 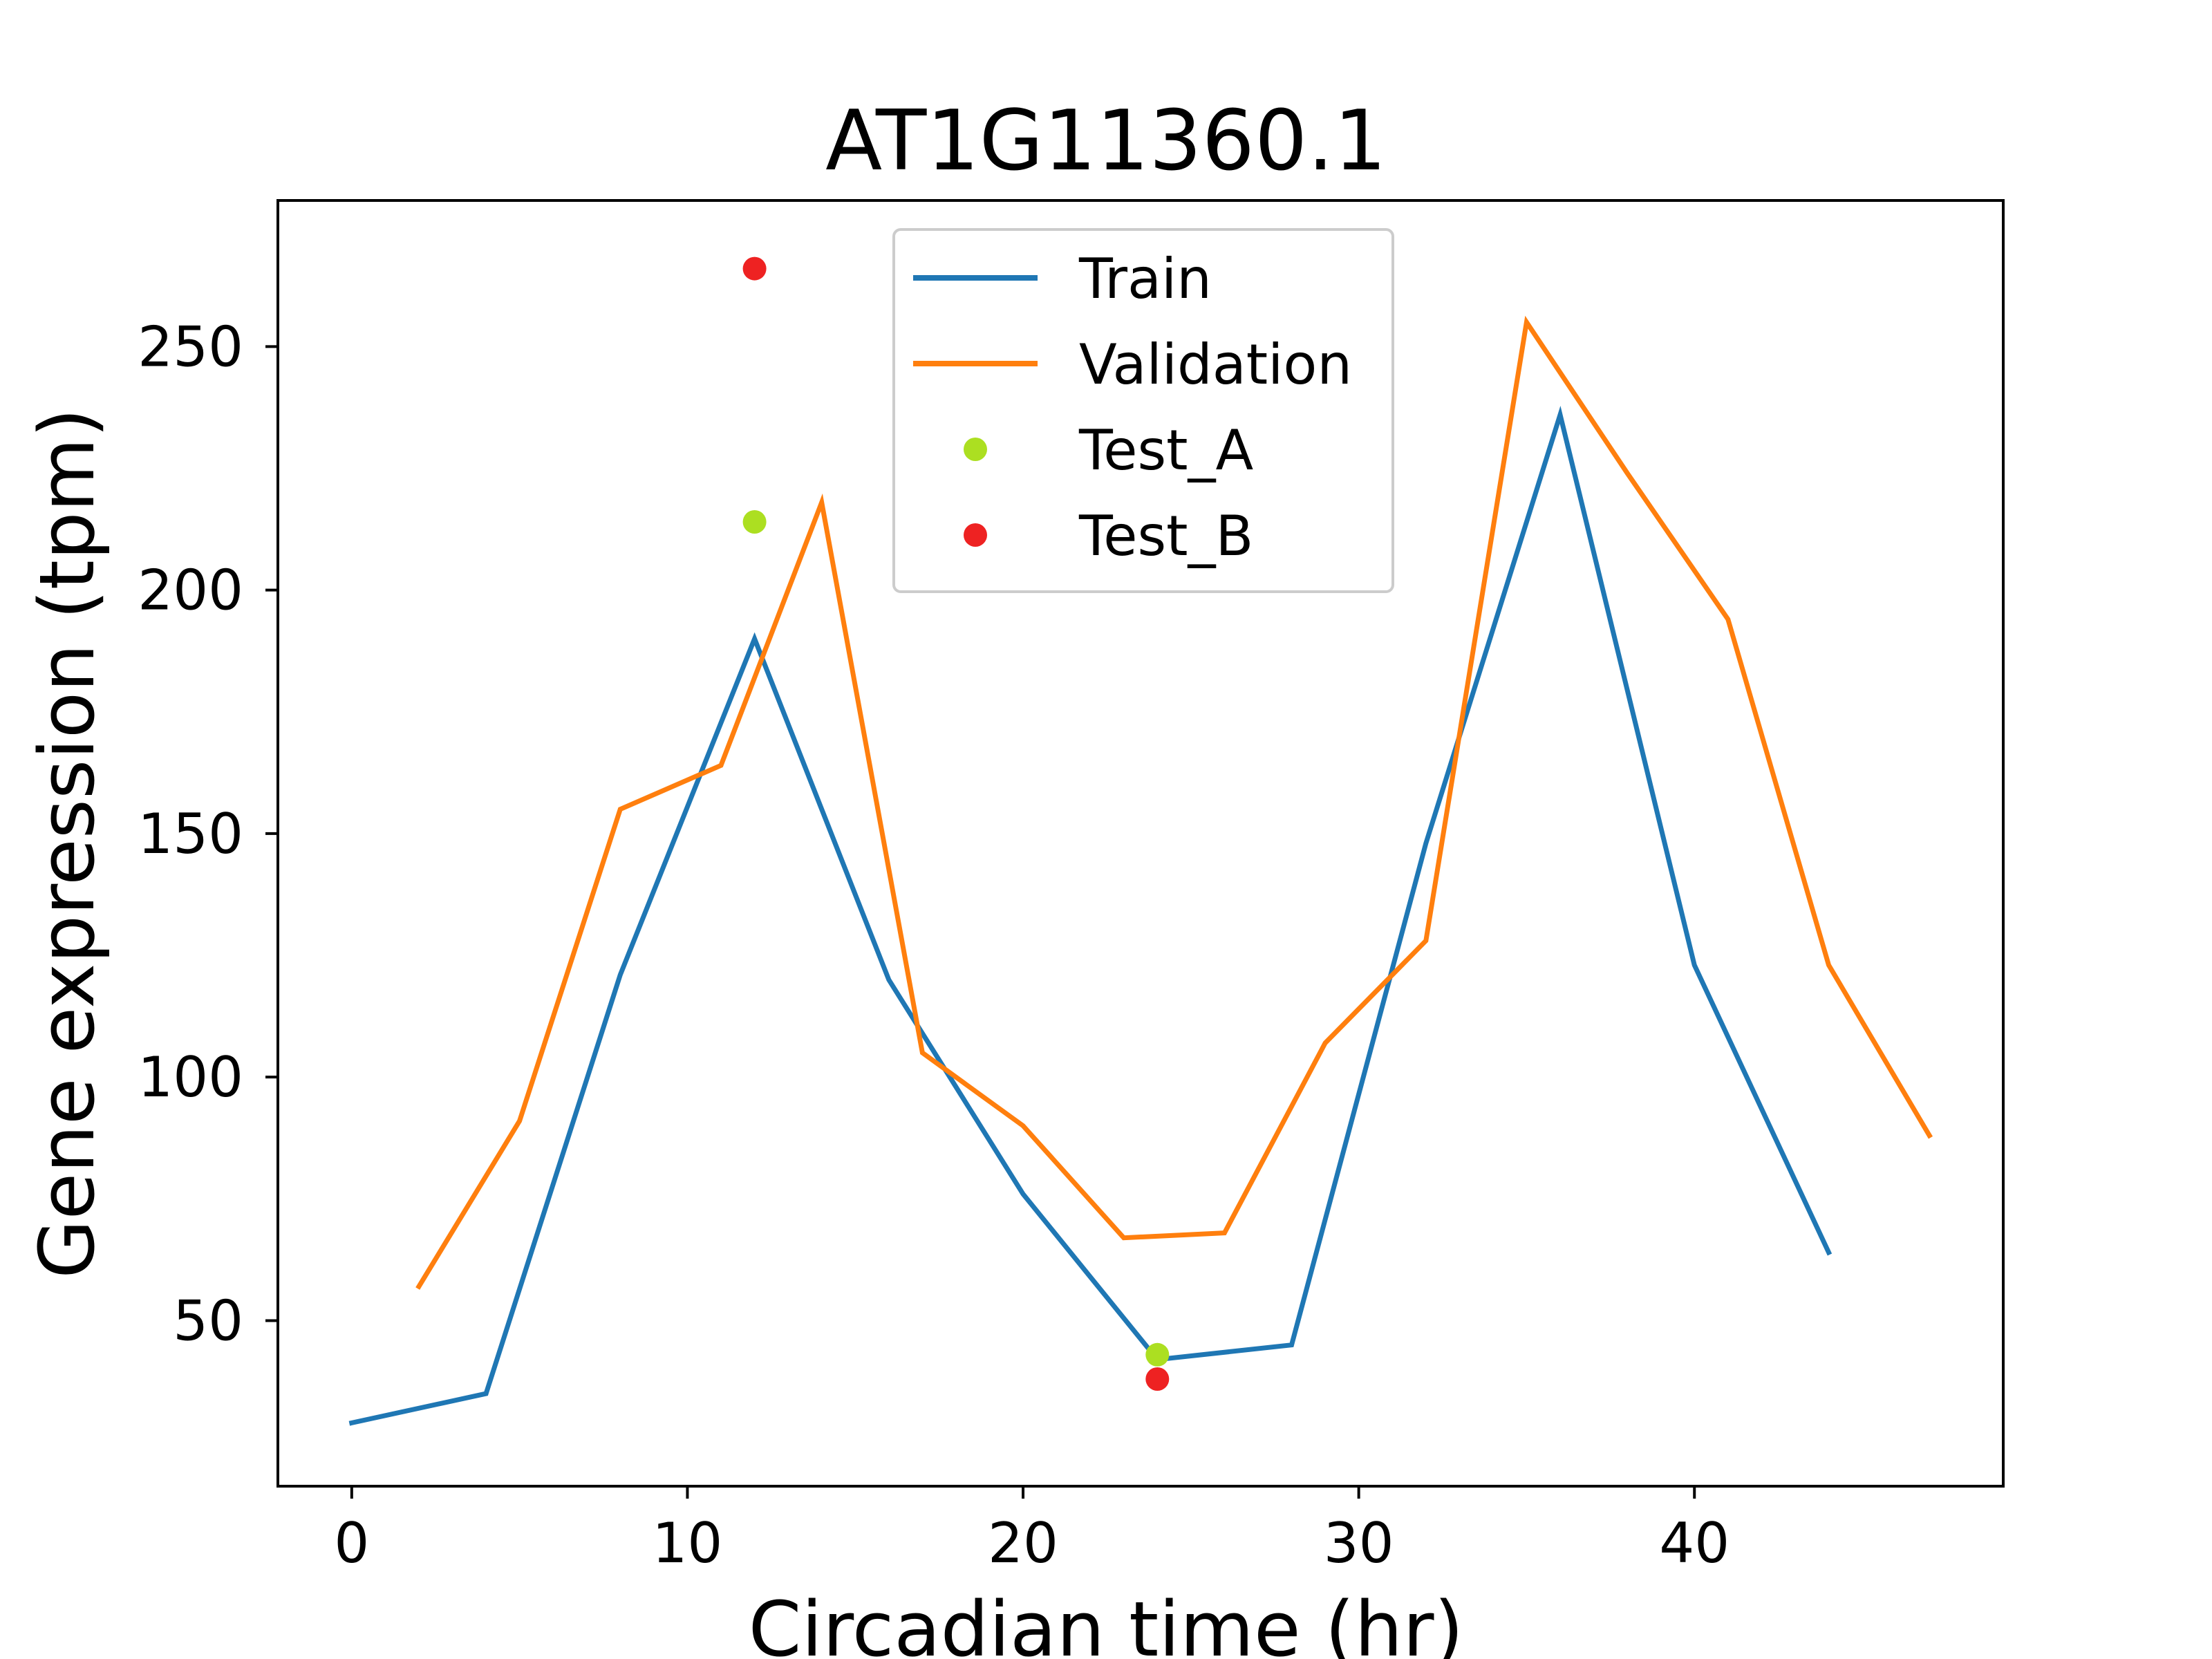 What do you see at coordinates (1106, 1622) in the screenshot?
I see `x-axis-label: Circadian time (hr)` at bounding box center [1106, 1622].